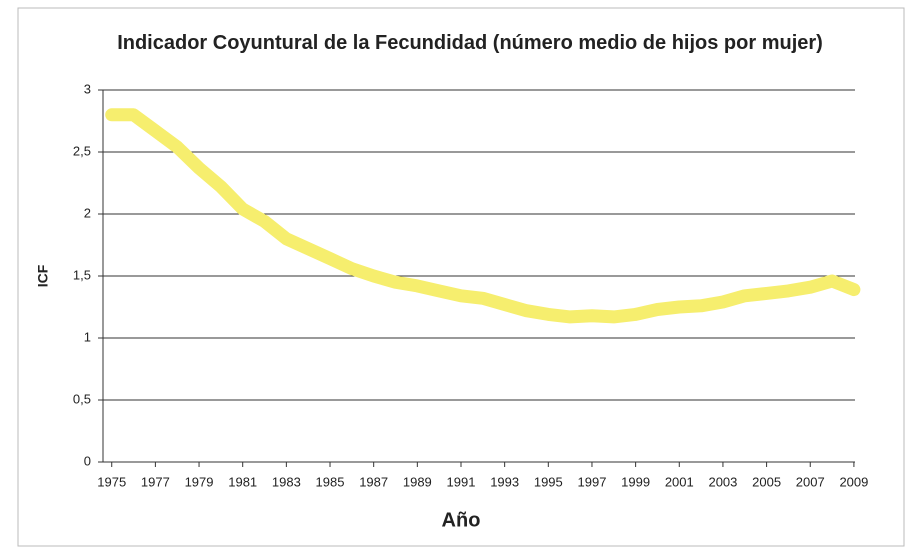  What do you see at coordinates (43, 275) in the screenshot?
I see `y-axis-label: ICF` at bounding box center [43, 275].